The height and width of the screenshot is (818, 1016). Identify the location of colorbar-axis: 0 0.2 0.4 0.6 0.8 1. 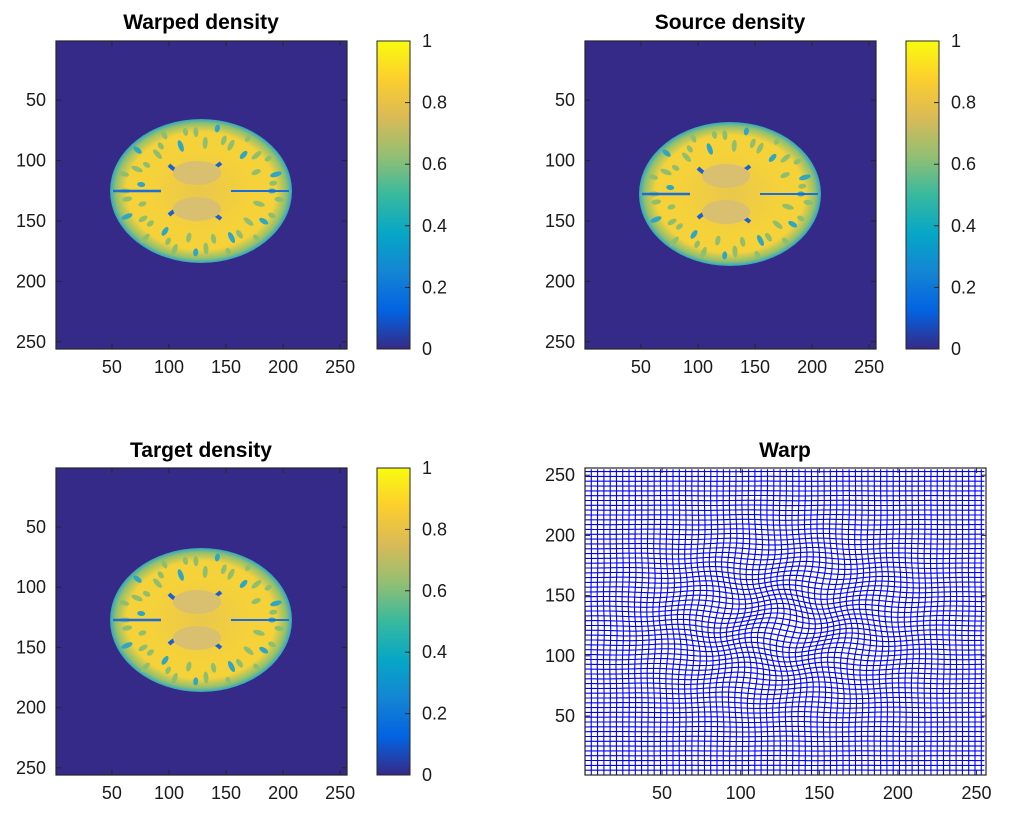
(426, 195).